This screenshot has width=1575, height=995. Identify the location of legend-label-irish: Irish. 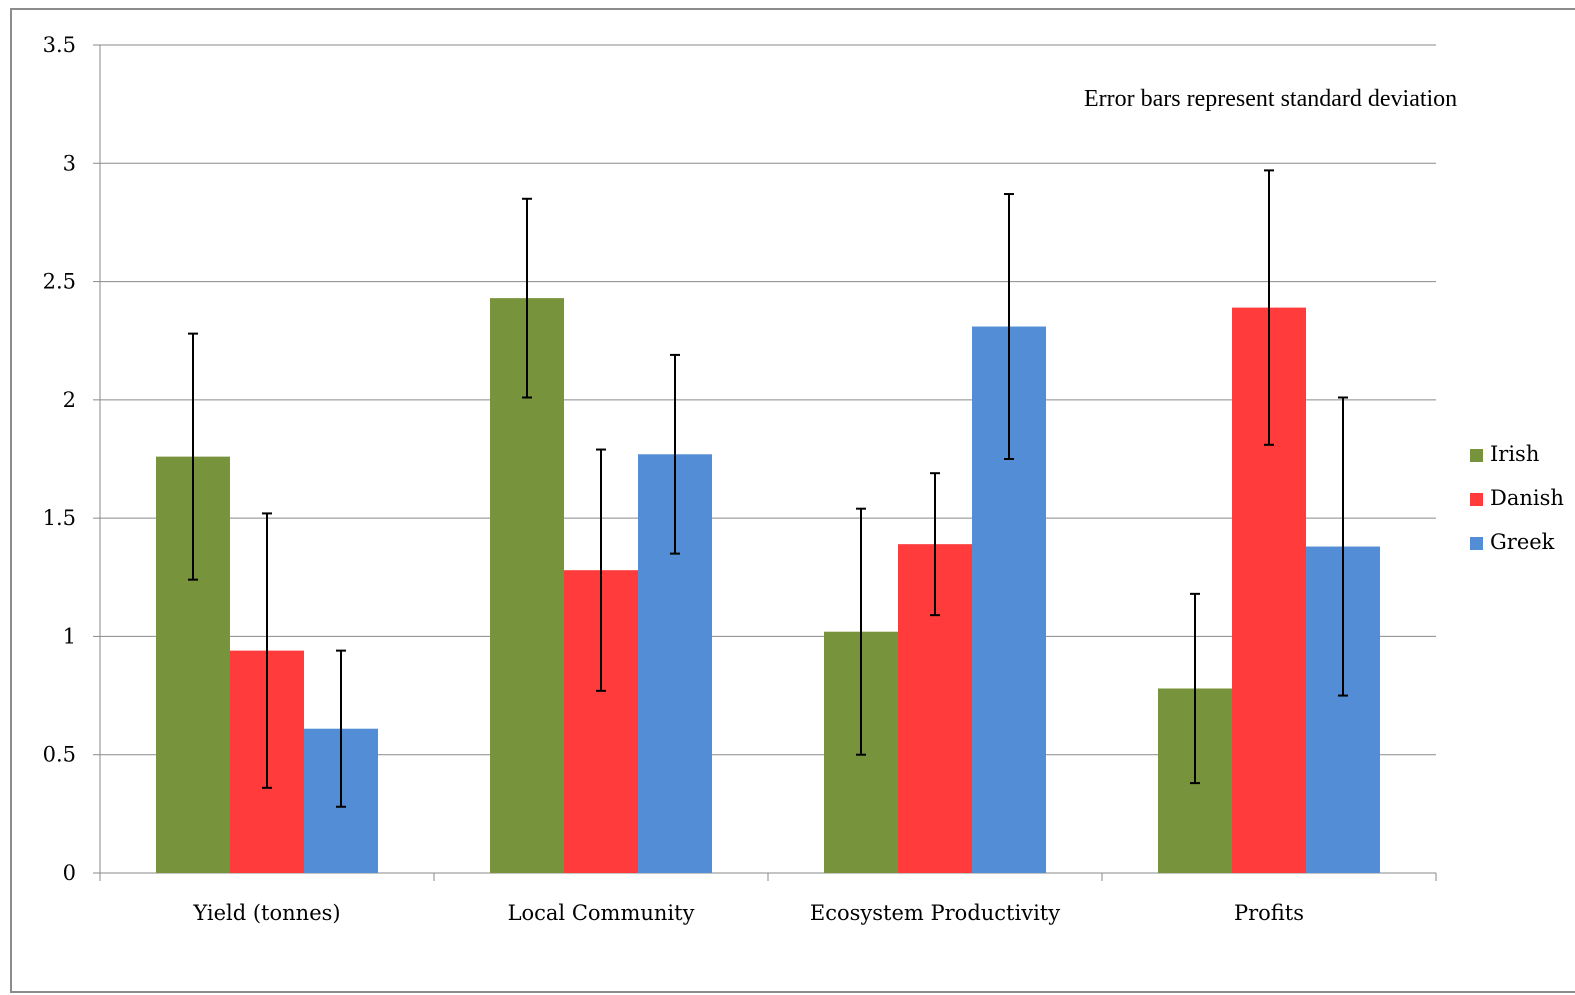
(1514, 454).